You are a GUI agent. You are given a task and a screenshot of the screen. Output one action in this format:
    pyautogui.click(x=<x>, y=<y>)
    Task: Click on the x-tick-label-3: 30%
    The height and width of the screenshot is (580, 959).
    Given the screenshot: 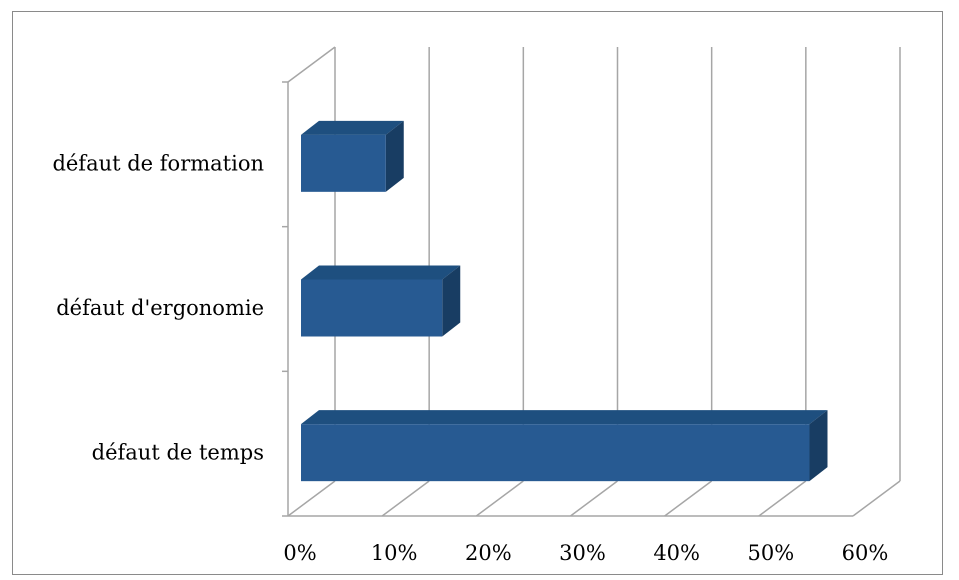 What is the action you would take?
    pyautogui.click(x=582, y=553)
    